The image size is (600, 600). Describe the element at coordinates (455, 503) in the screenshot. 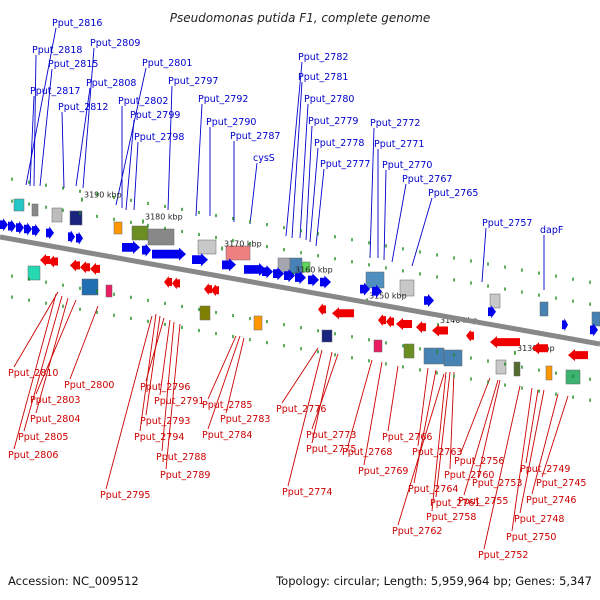

I see `bottom-gene-label: Pput_2761` at that location.